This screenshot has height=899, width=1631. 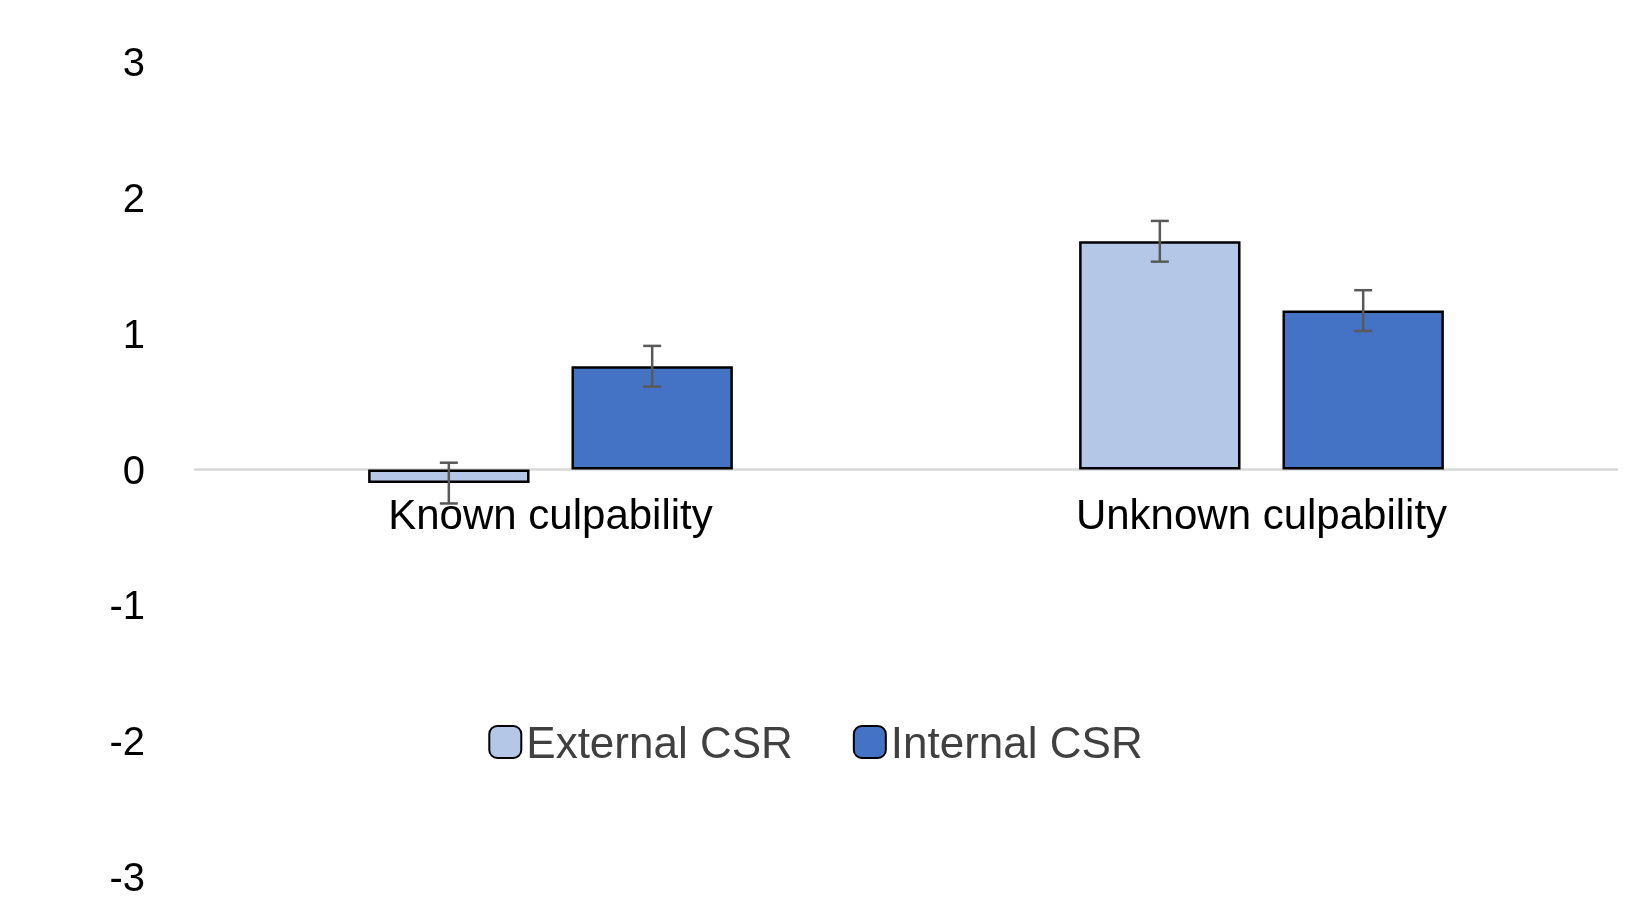 What do you see at coordinates (133, 197) in the screenshot?
I see `y-tick-label: 2` at bounding box center [133, 197].